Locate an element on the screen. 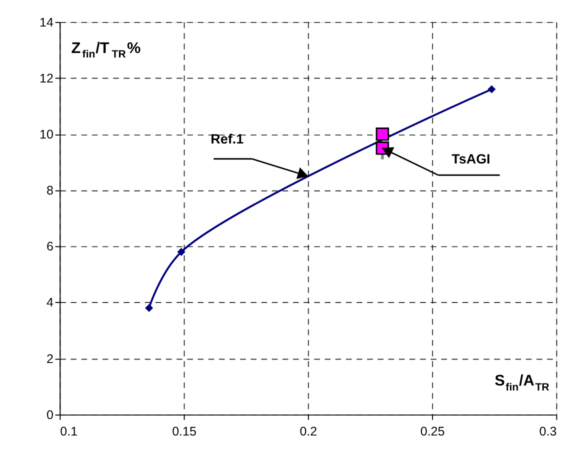 This screenshot has width=587, height=466. y-tick-label: 12 is located at coordinates (47, 78).